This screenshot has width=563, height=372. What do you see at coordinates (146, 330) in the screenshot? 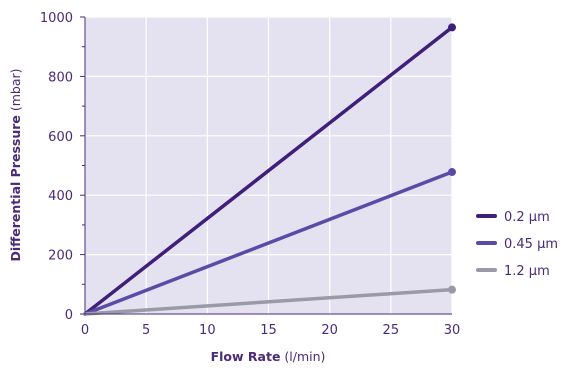
I see `x-tick-label: 5` at bounding box center [146, 330].